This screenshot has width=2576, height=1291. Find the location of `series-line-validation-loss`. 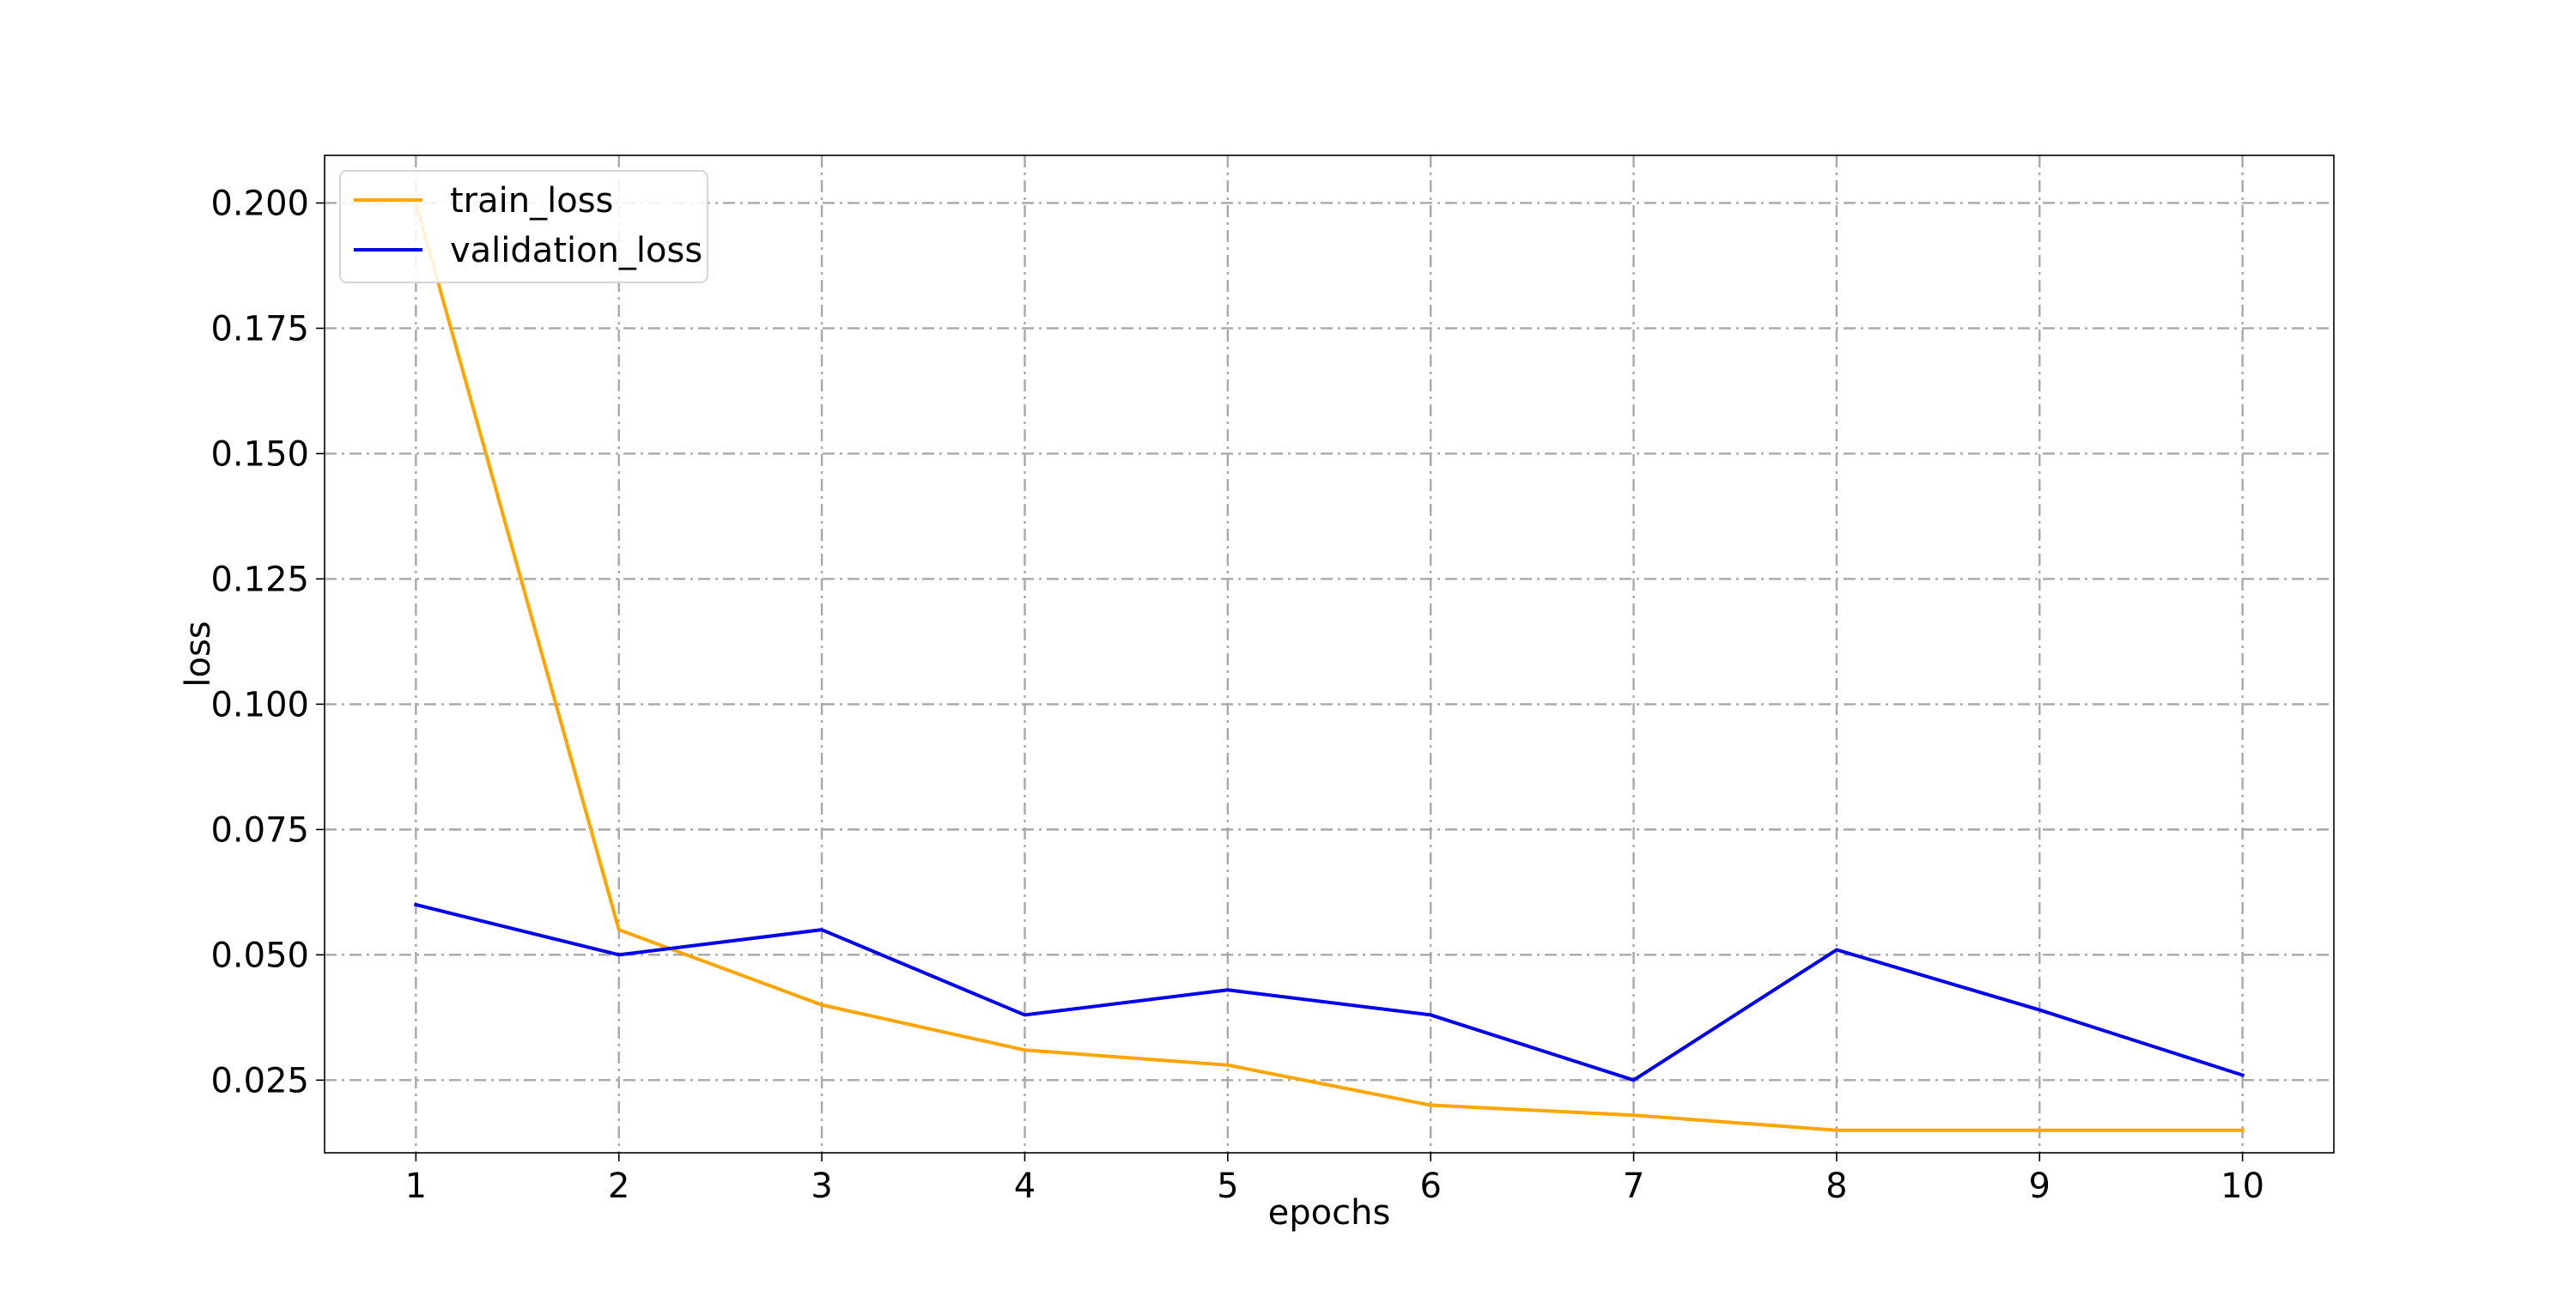

series-line-validation-loss is located at coordinates (1329, 993).